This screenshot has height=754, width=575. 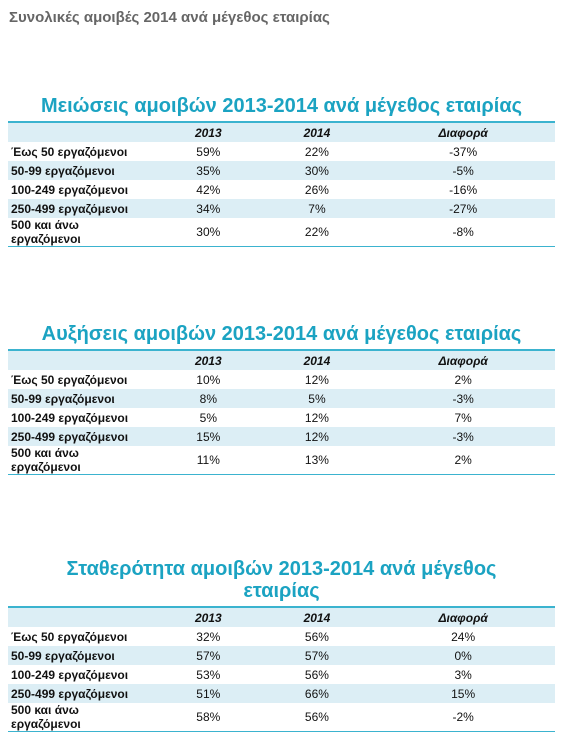 What do you see at coordinates (463, 170) in the screenshot?
I see `cell: -5%` at bounding box center [463, 170].